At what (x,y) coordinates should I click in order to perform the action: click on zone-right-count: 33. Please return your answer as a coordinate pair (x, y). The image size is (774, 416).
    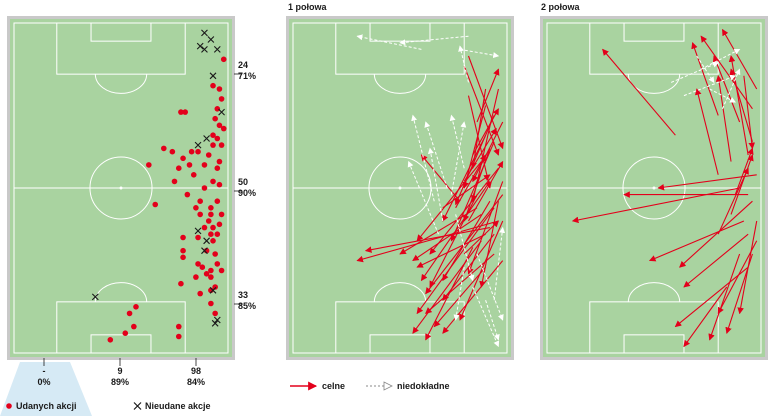
    Looking at the image, I should click on (243, 295).